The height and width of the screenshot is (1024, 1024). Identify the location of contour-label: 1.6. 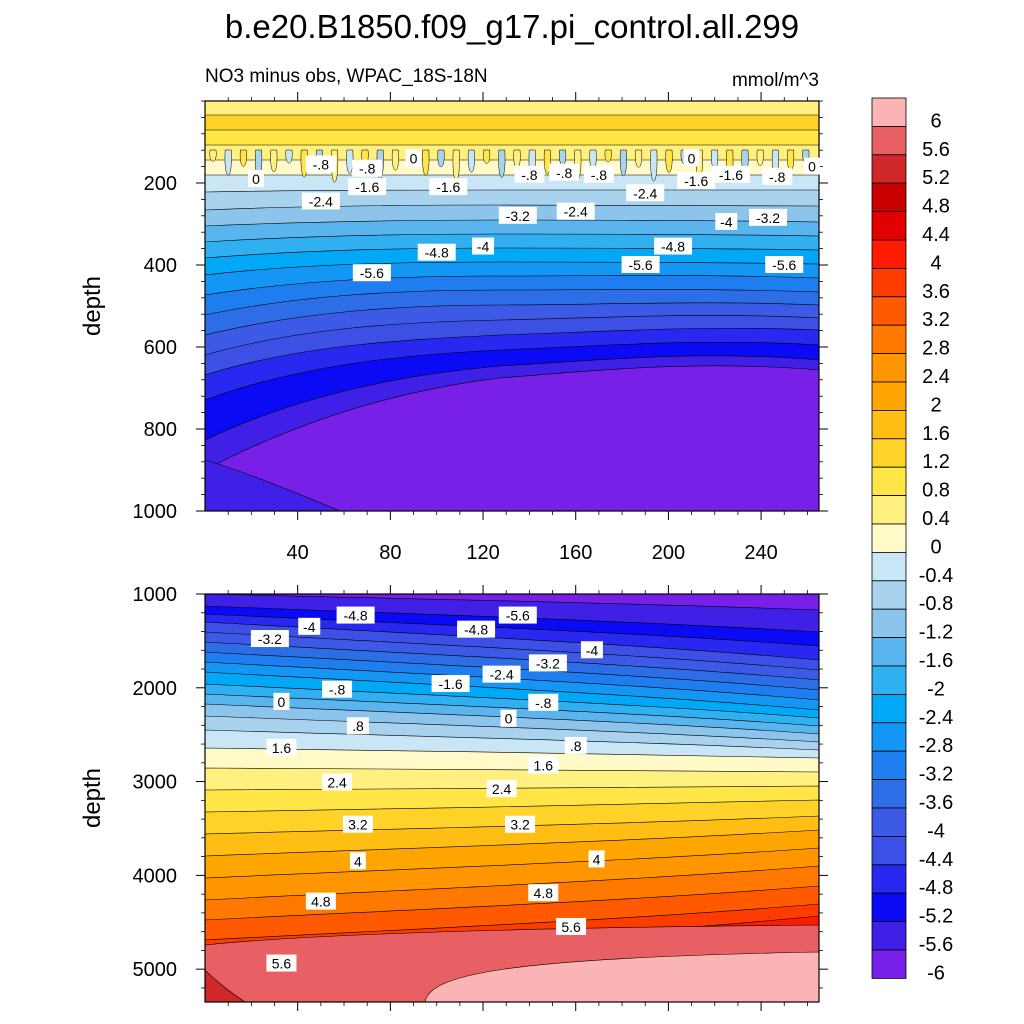
(281, 747).